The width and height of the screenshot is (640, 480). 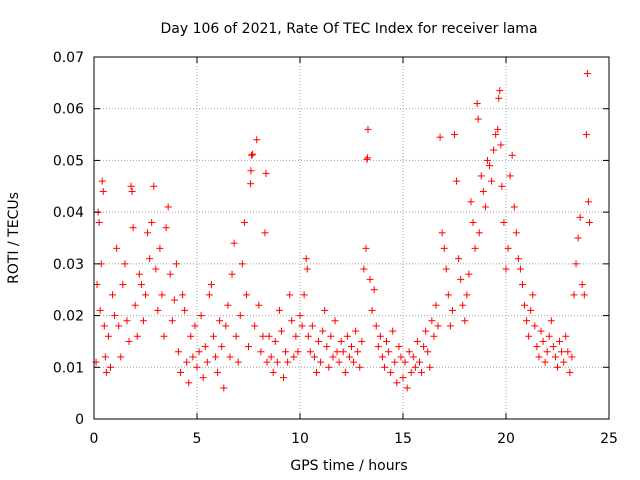 I want to click on y-tick-label: 0, so click(x=79, y=420).